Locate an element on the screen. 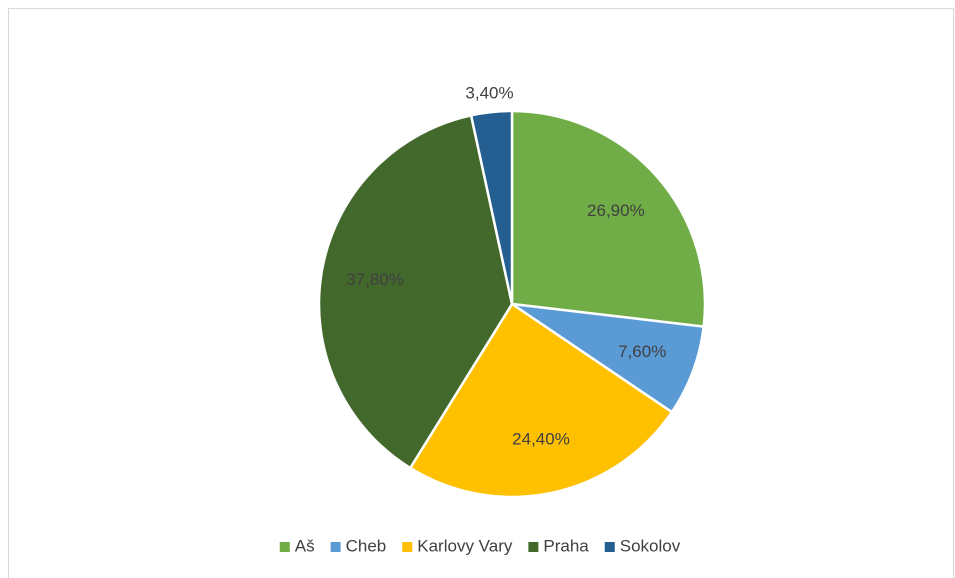 This screenshot has height=578, width=955. legend-label: Sokolov is located at coordinates (650, 545).